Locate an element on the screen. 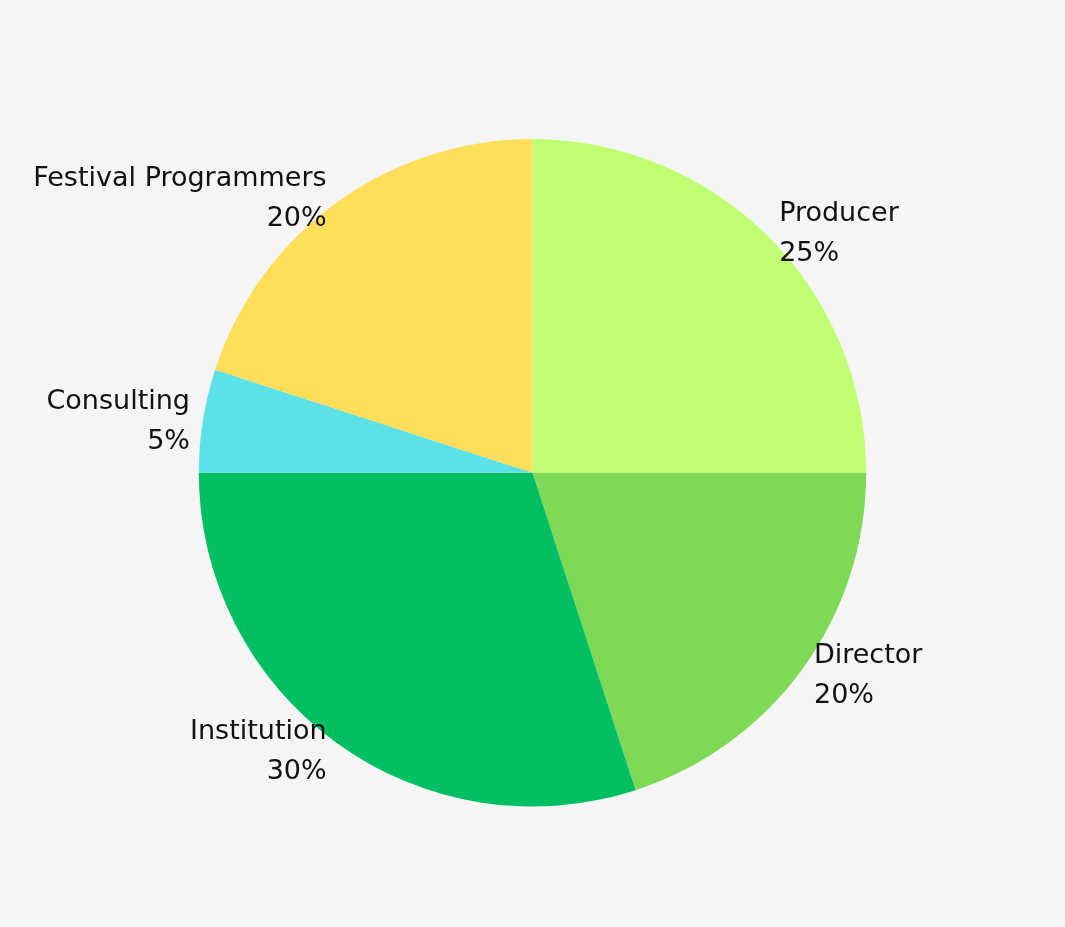  data-label: 30% is located at coordinates (296, 769).